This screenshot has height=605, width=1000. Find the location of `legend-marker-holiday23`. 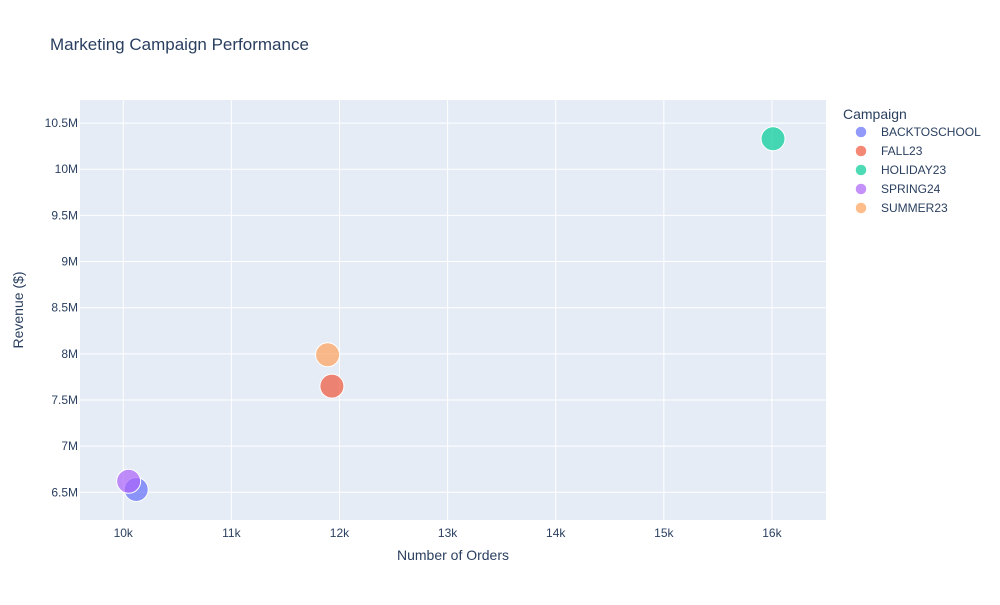

legend-marker-holiday23 is located at coordinates (861, 170).